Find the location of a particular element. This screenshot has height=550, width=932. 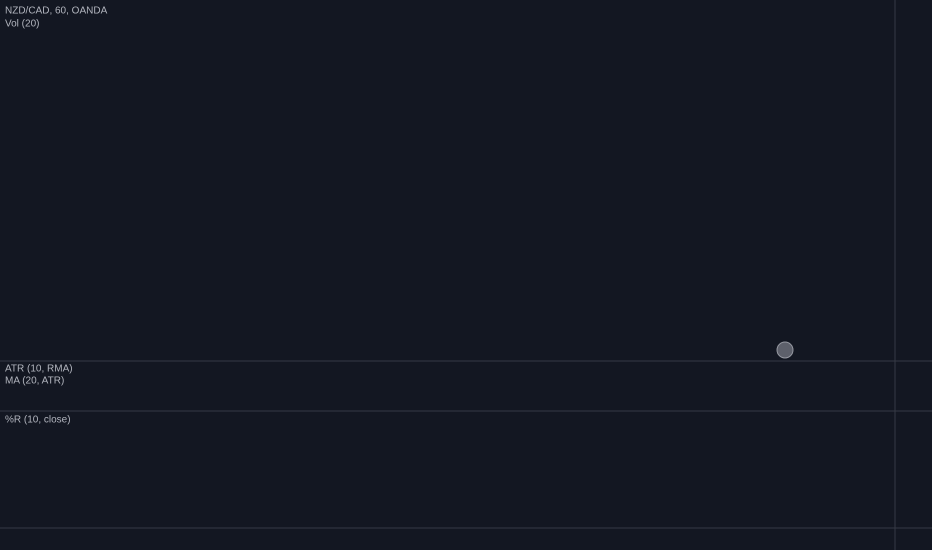

legend-entry: MA (20, ATR) is located at coordinates (34, 381).